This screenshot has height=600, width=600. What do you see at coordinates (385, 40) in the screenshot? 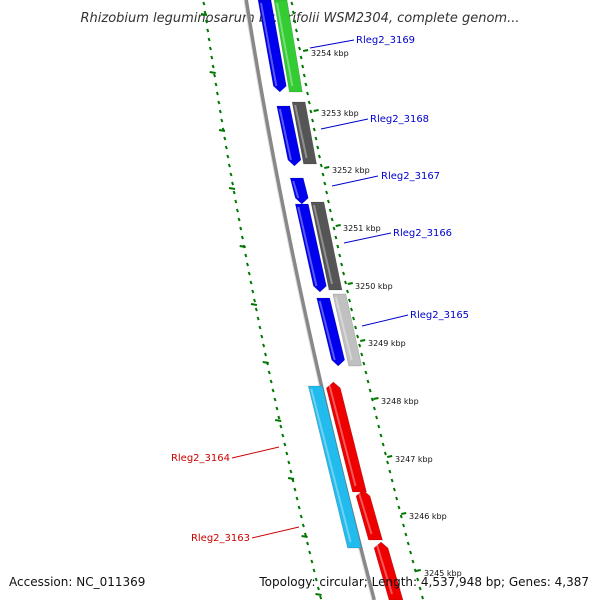
I see `gene-label-rleg2-3169: Rleg2_3169` at bounding box center [385, 40].